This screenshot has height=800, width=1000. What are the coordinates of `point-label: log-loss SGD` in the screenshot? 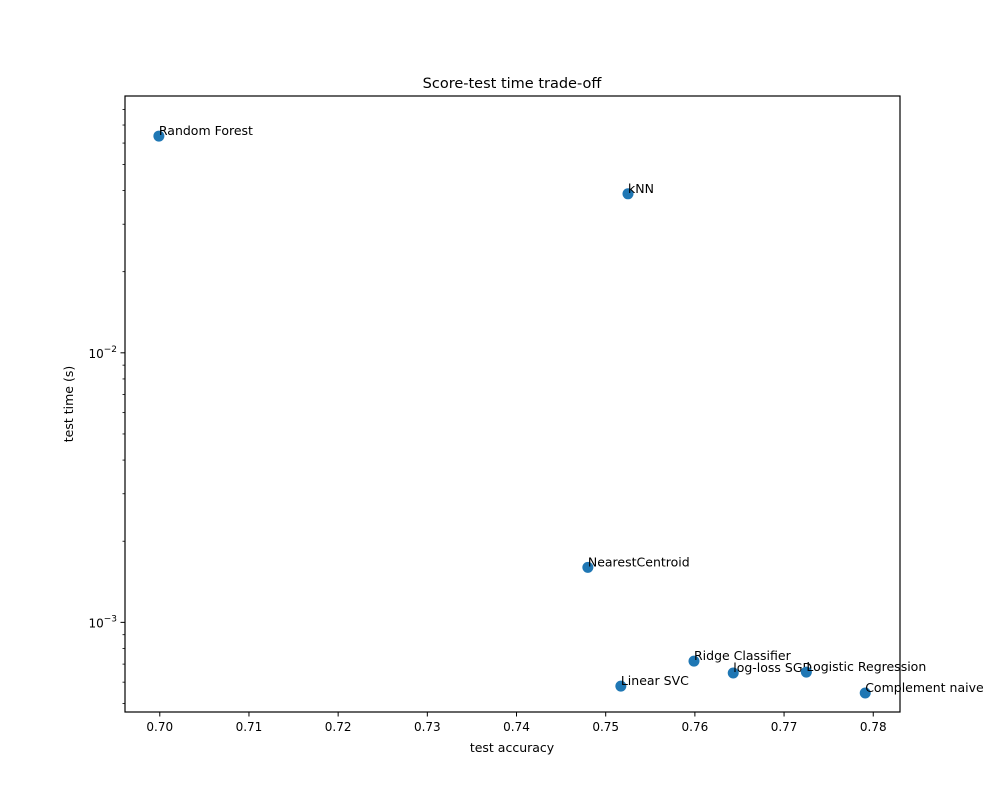 It's located at (772, 667).